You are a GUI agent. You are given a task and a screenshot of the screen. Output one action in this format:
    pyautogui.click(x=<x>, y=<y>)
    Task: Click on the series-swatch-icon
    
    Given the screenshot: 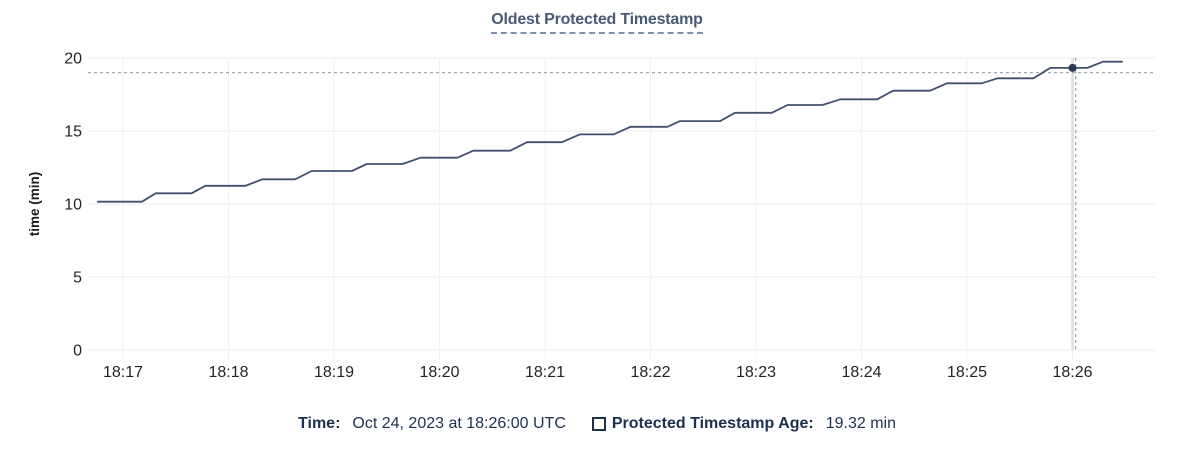 What is the action you would take?
    pyautogui.click(x=598, y=424)
    